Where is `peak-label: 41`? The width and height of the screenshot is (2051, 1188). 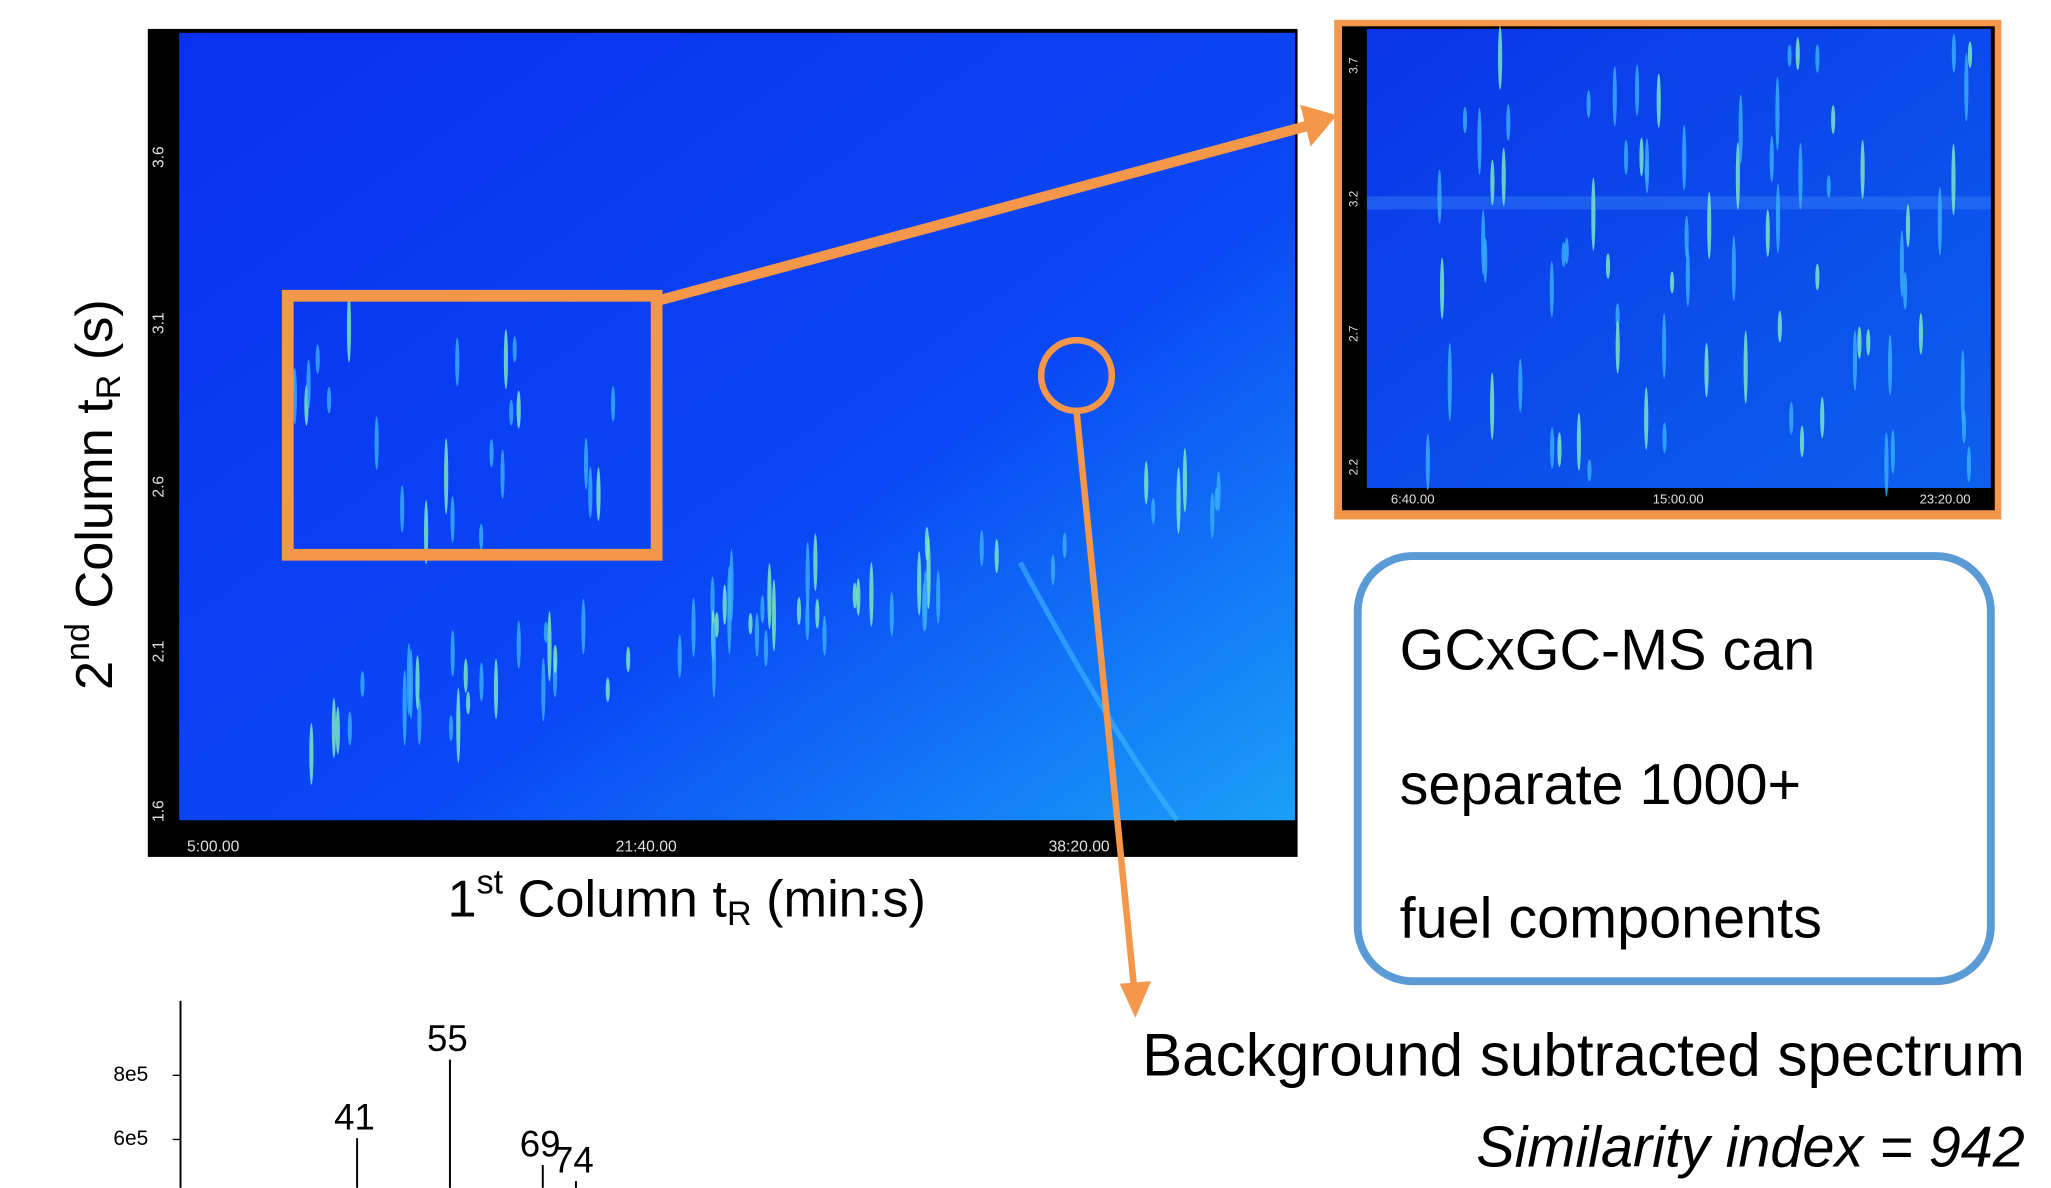
peak-label: 41 is located at coordinates (354, 1117).